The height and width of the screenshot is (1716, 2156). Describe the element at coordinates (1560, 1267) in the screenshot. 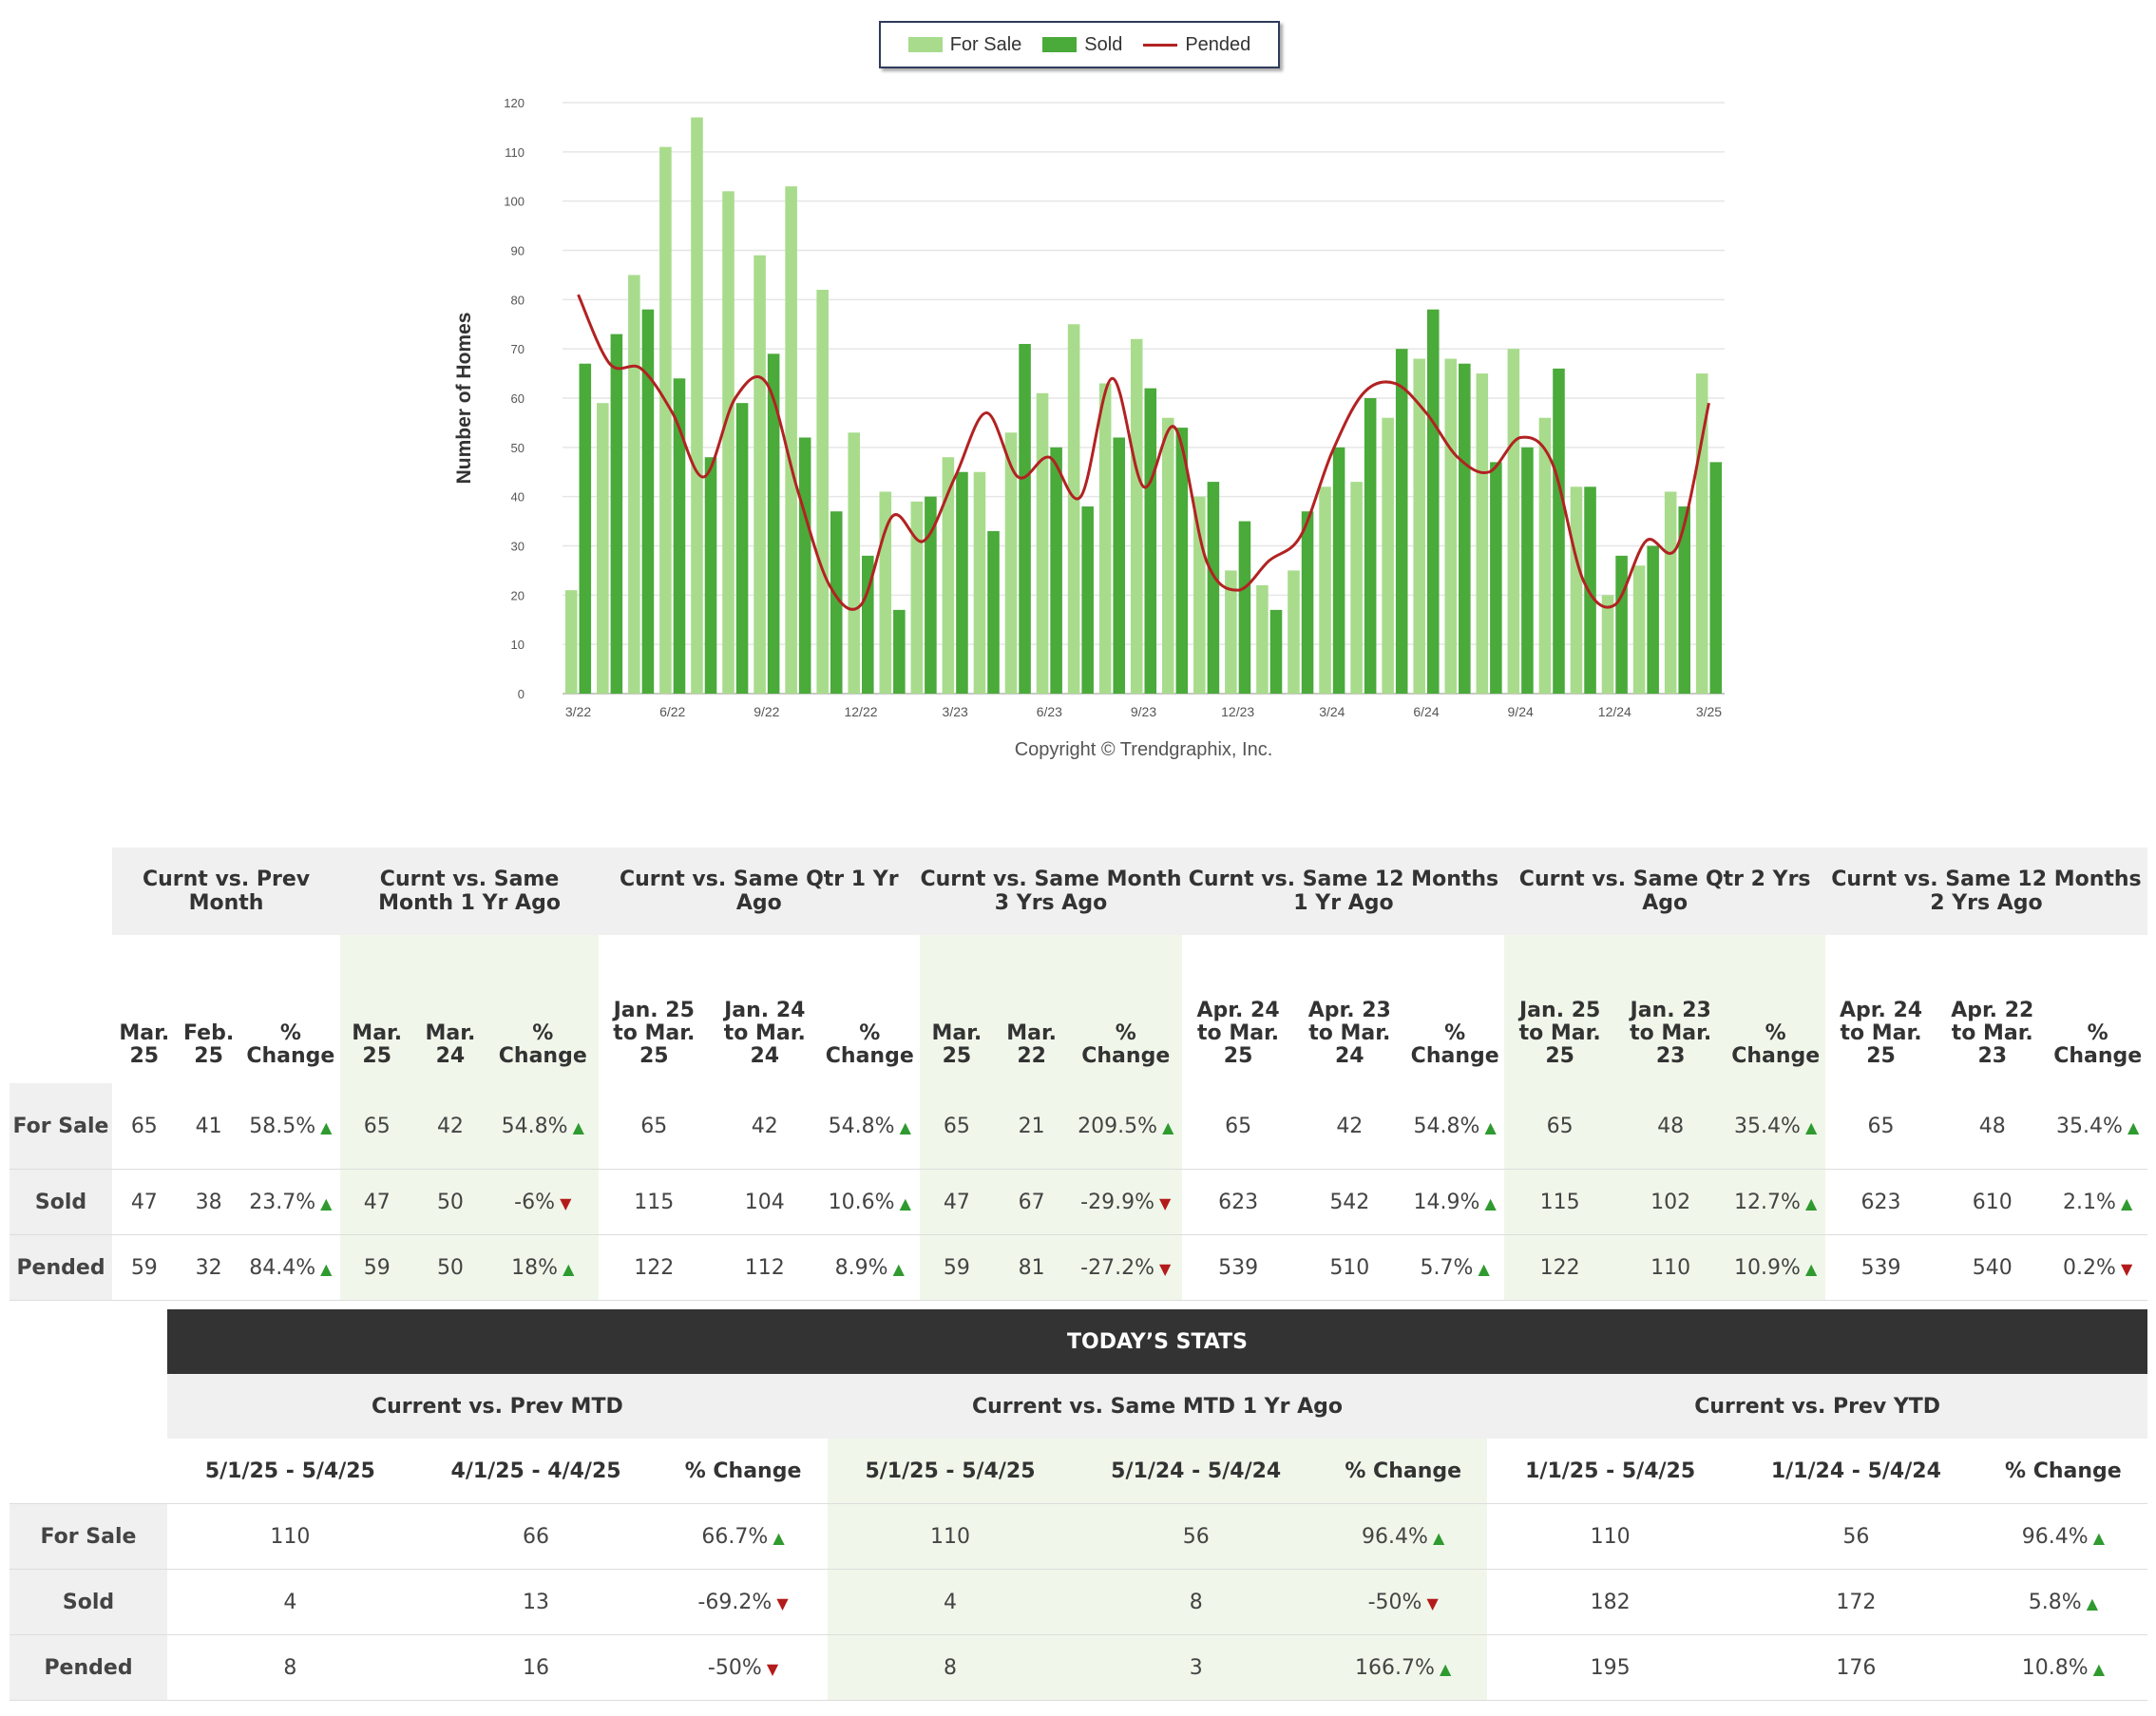

I see `table-cell: 122` at that location.